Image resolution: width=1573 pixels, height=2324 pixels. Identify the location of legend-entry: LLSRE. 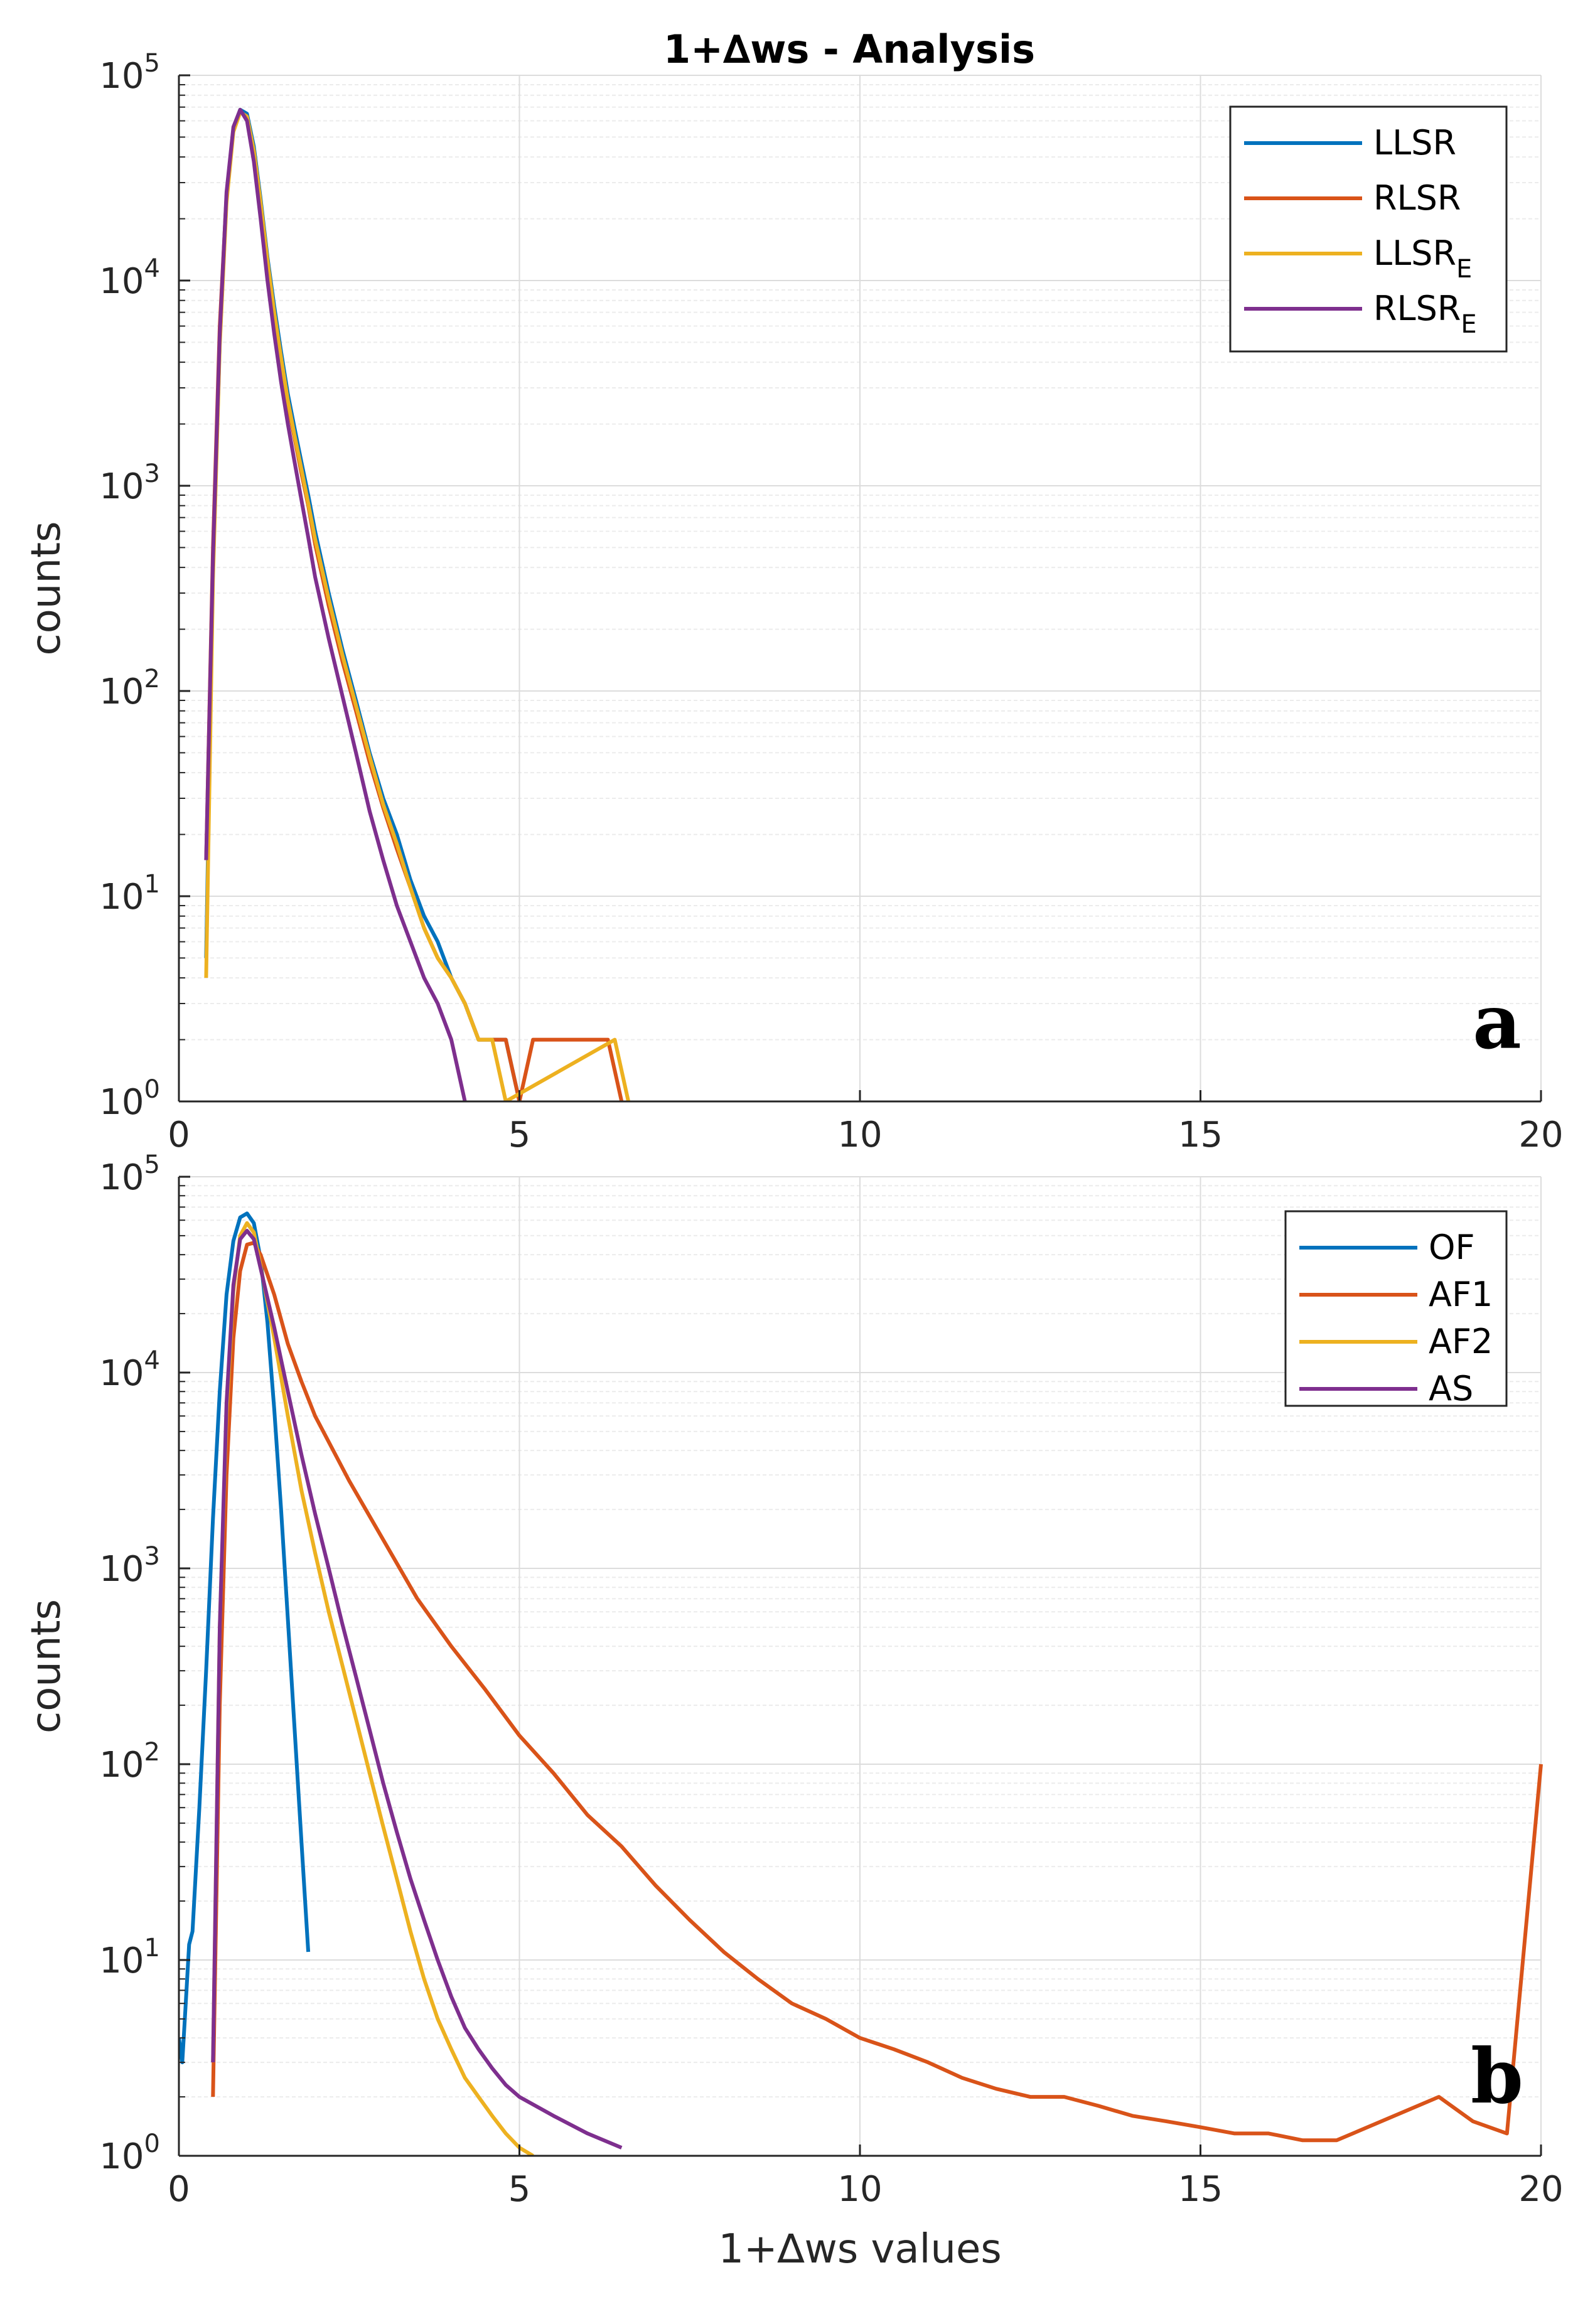
(1422, 258).